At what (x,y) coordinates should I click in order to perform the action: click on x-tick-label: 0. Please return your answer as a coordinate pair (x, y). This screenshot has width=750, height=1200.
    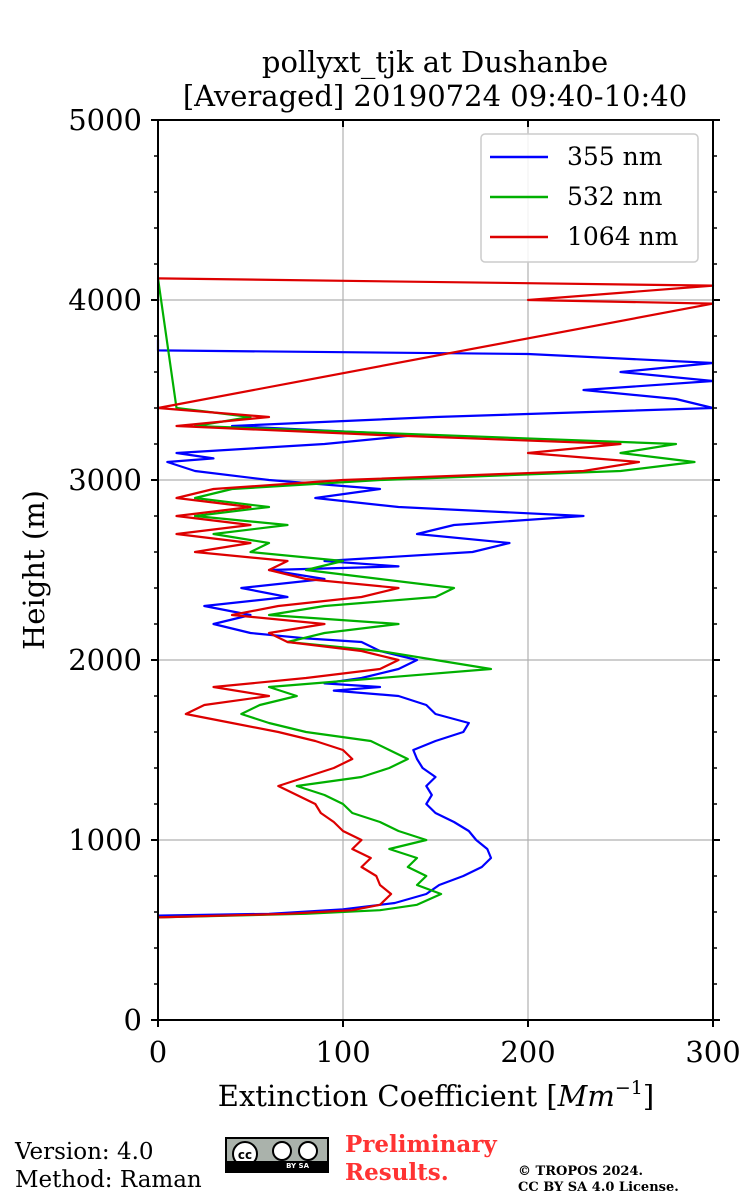
    Looking at the image, I should click on (158, 1052).